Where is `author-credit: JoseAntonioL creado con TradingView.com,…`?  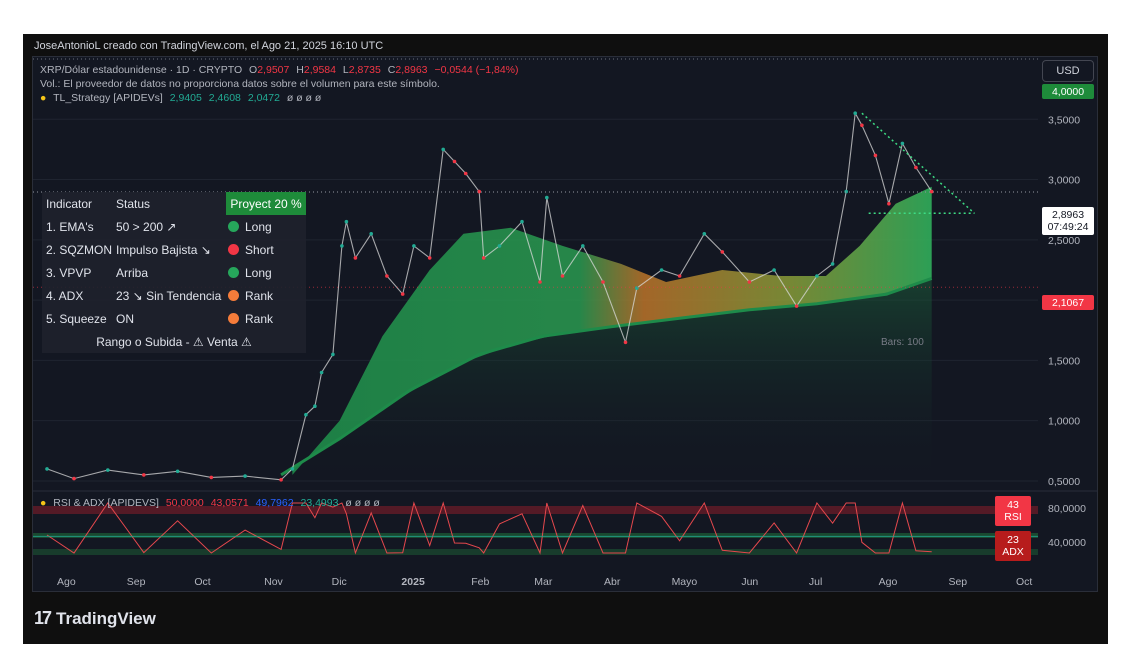 author-credit: JoseAntonioL creado con TradingView.com,… is located at coordinates (209, 46).